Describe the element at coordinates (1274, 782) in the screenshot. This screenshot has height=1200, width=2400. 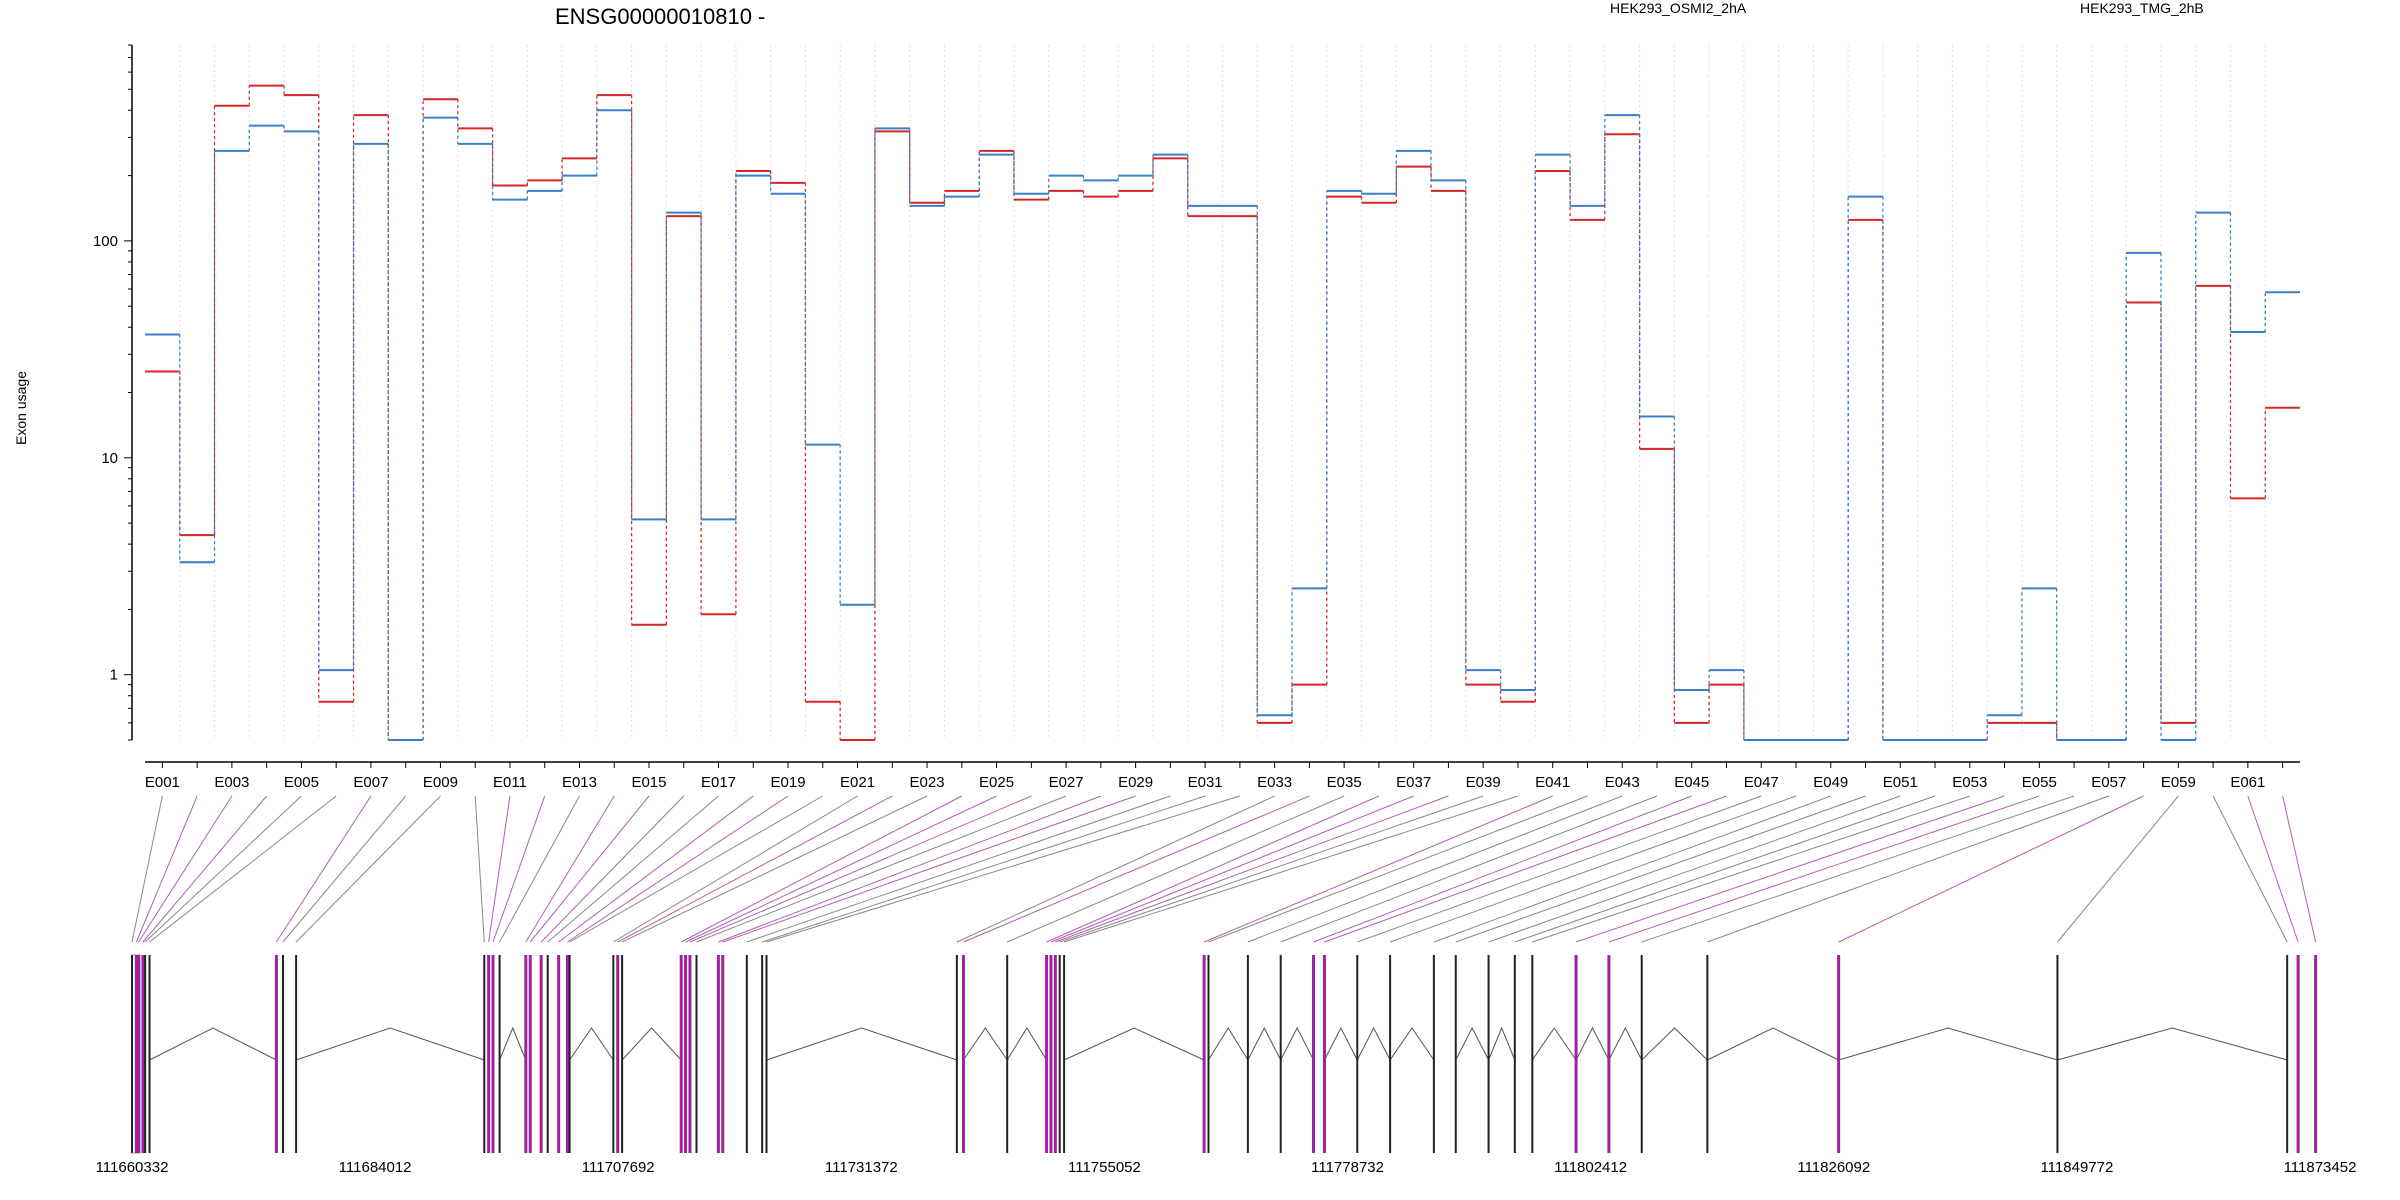
I see `x-tick-label: E033` at that location.